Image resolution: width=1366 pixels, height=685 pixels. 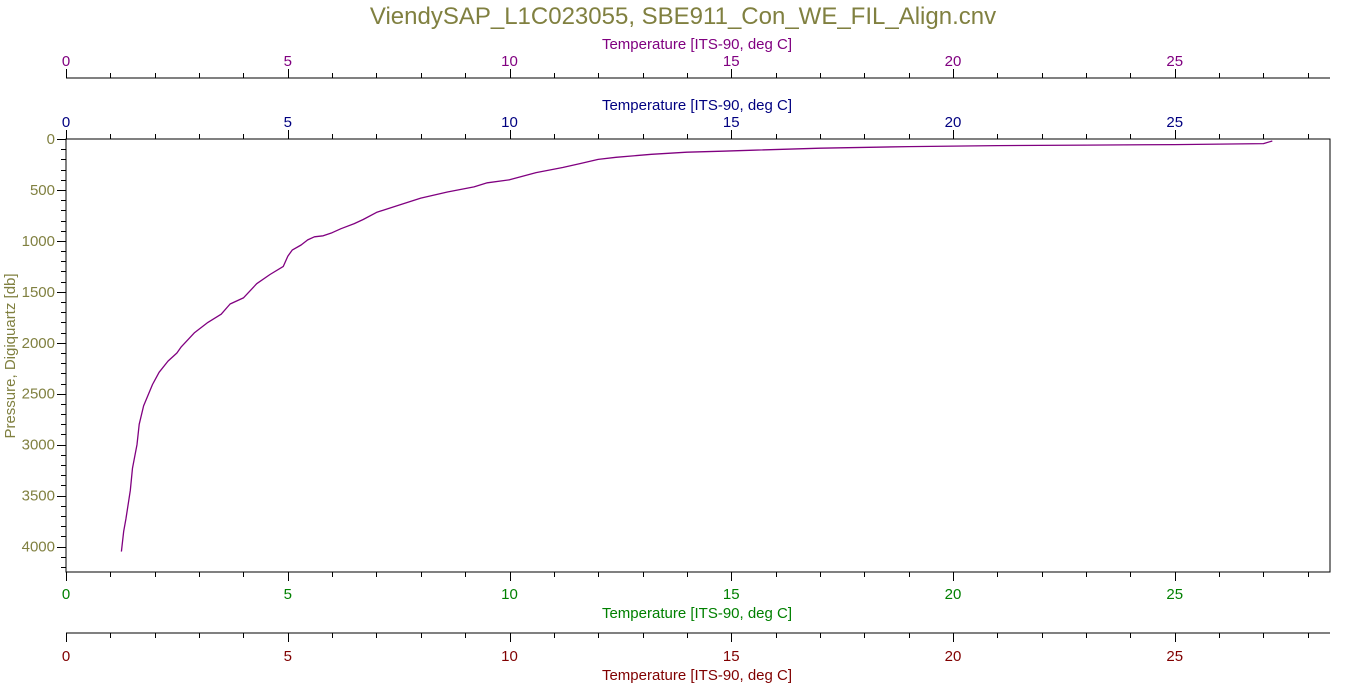 I want to click on bottom-inner-axis-label: Temperature [ITS-90, deg C], so click(x=697, y=613).